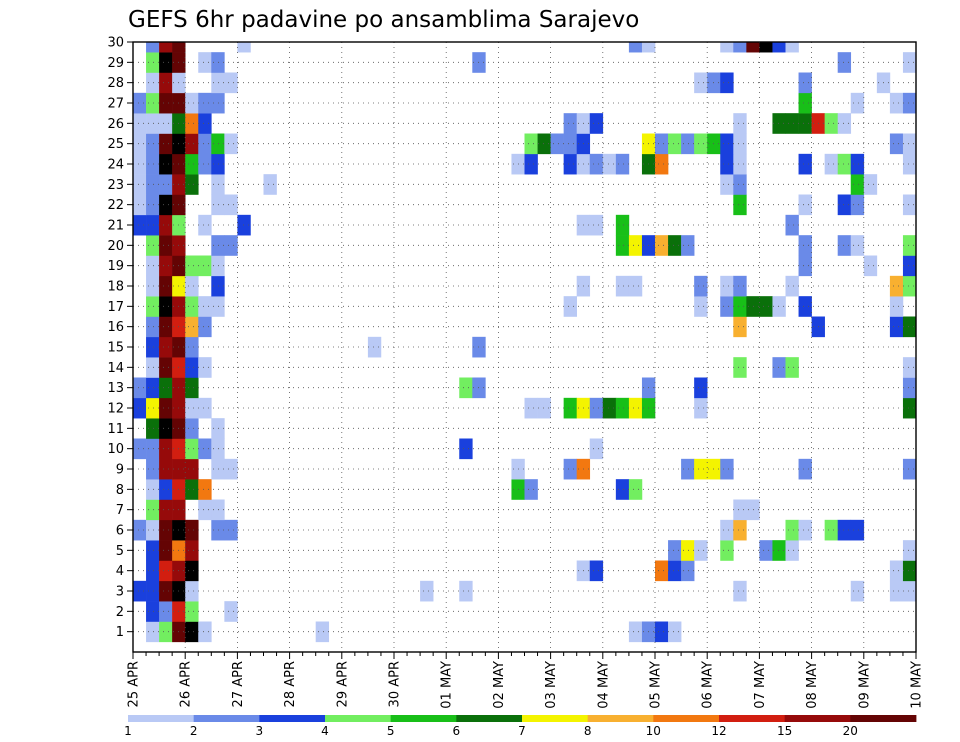  Describe the element at coordinates (186, 684) in the screenshot. I see `x-tick-label: 26 APR` at that location.